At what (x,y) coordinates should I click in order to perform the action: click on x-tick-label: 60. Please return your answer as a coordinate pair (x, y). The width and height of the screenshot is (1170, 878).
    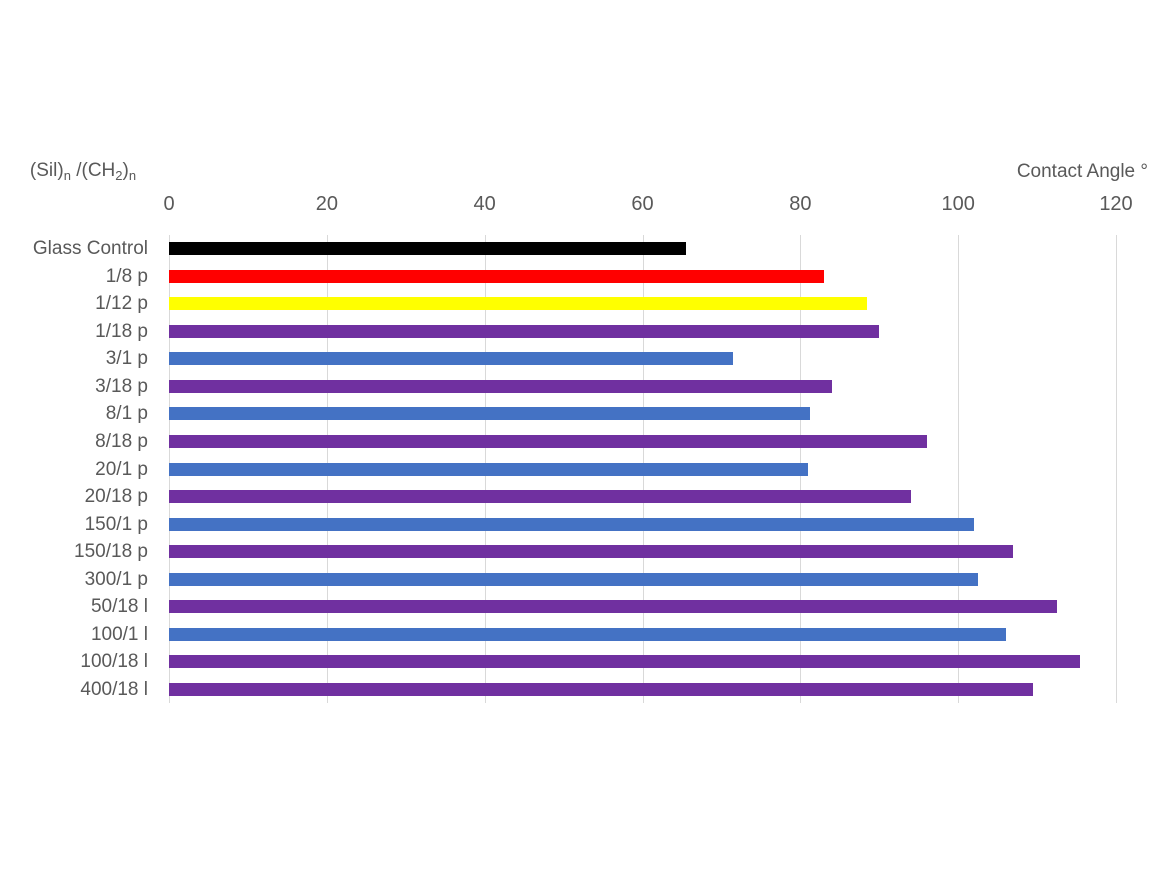
    Looking at the image, I should click on (642, 204).